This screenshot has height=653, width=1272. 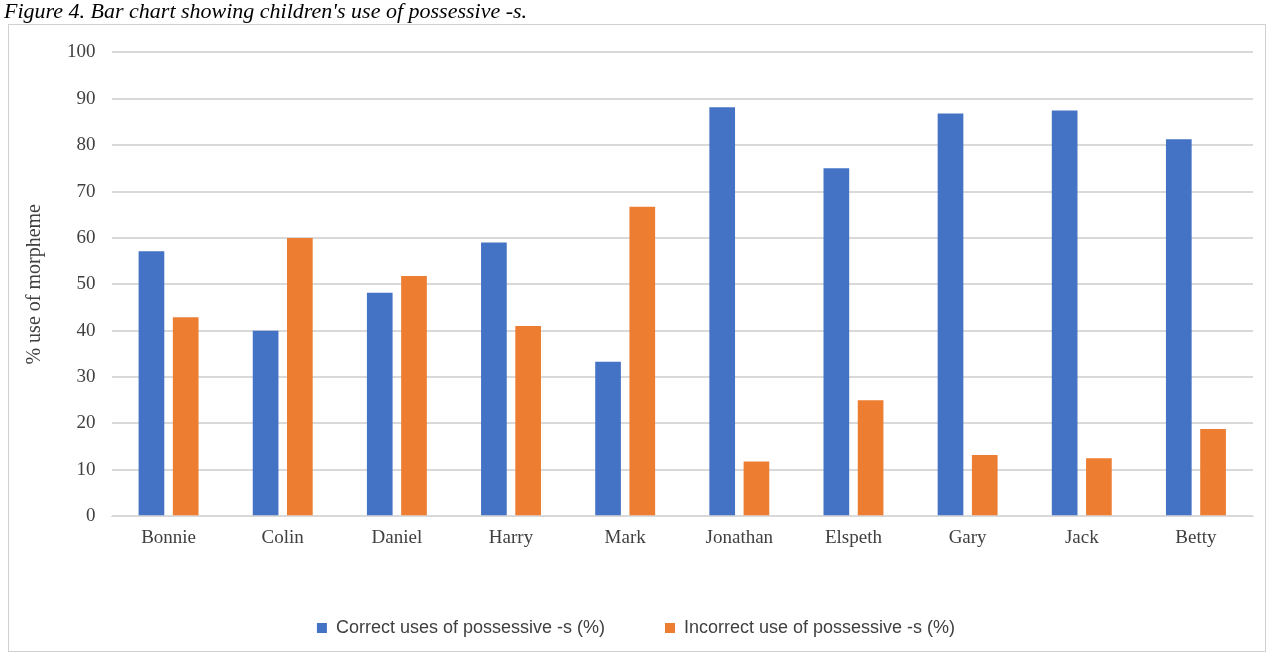 I want to click on x-tick-label: Gary, so click(x=968, y=536).